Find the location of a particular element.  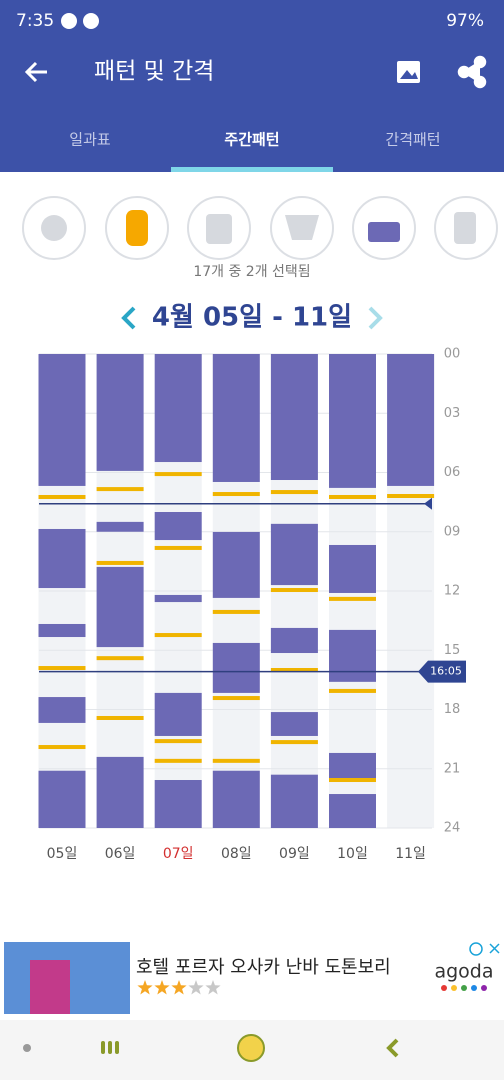

nav-home is located at coordinates (27, 1048).